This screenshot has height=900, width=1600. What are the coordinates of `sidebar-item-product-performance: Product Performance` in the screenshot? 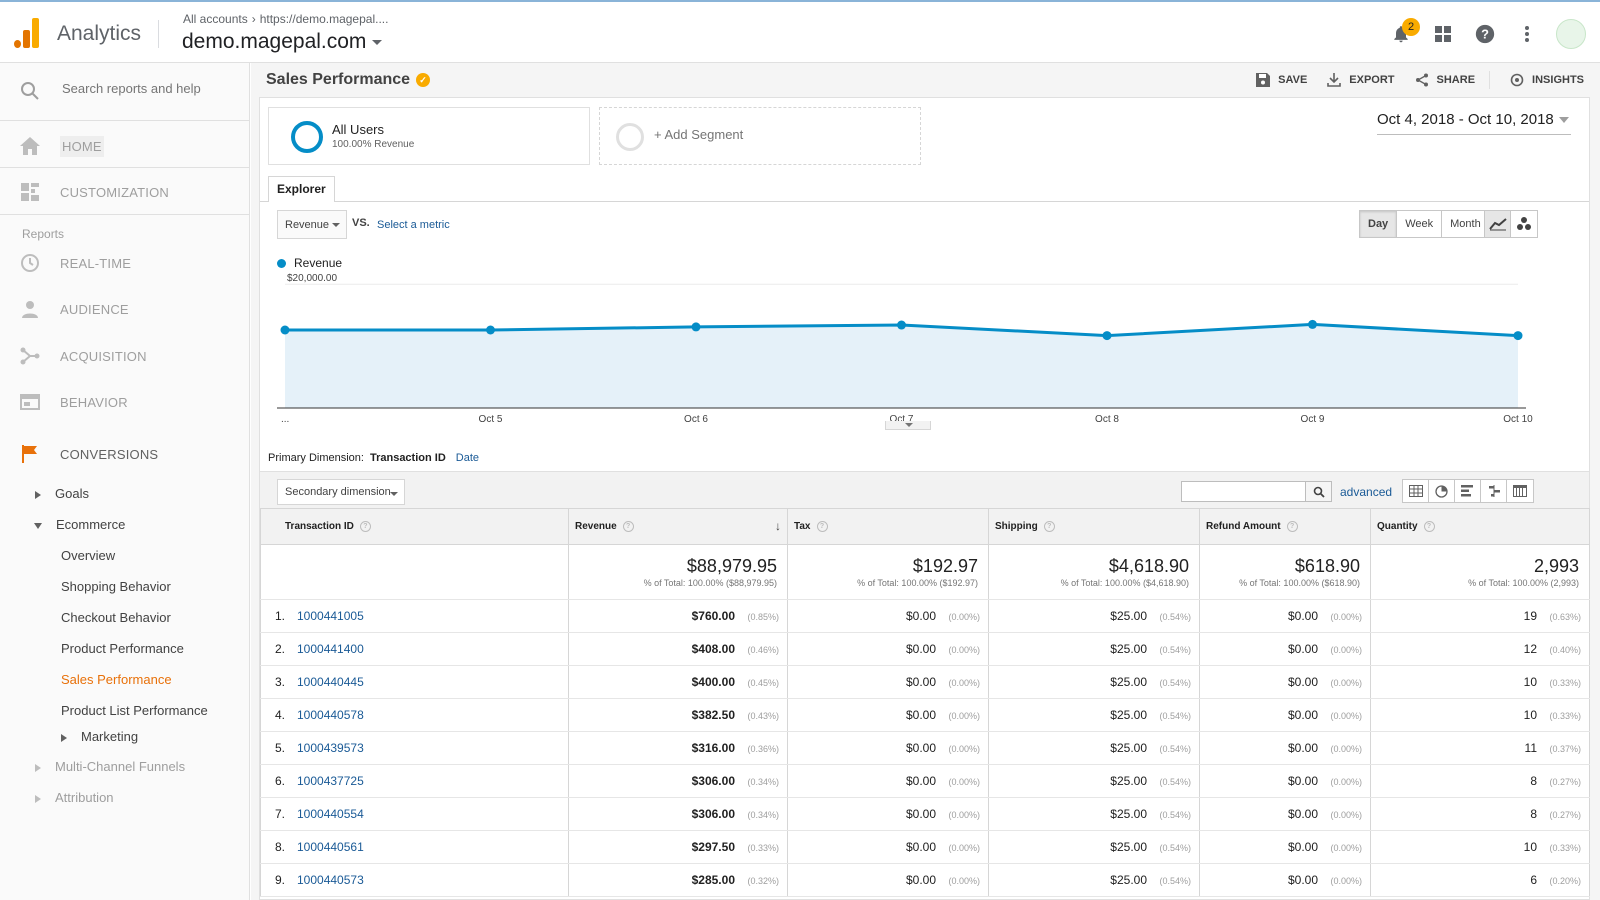 It's located at (122, 648).